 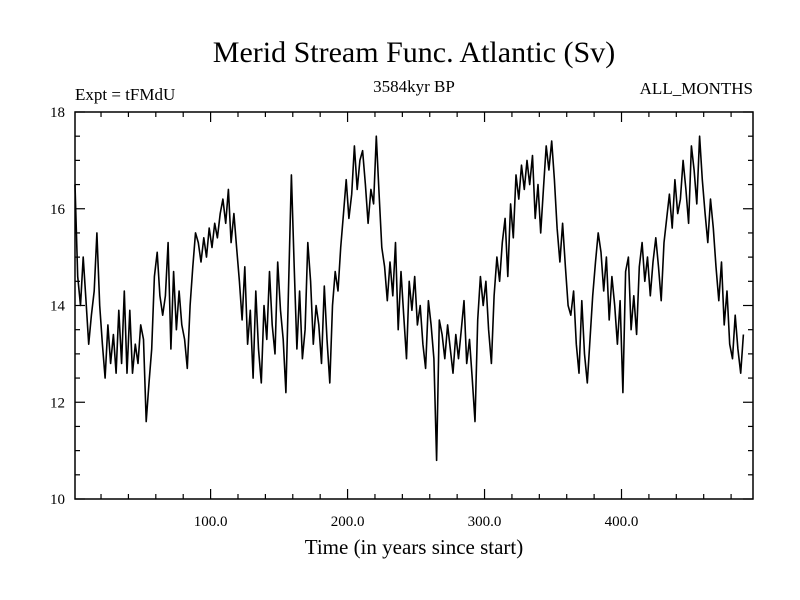 I want to click on y-tick-label: 10, so click(x=57, y=500).